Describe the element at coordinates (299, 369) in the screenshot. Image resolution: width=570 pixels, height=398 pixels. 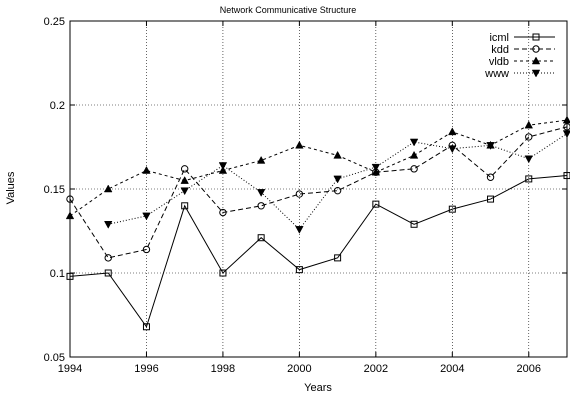
I see `x-tick-label: 2000` at that location.